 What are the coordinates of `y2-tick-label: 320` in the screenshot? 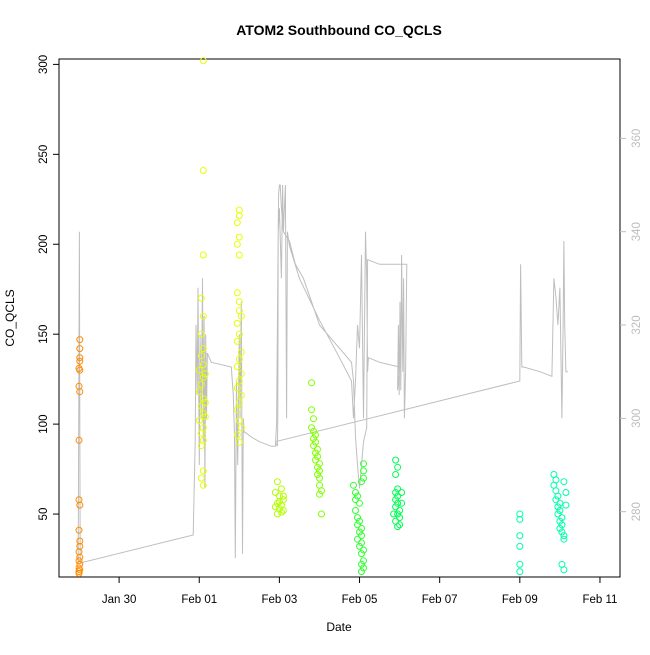 It's located at (637, 324).